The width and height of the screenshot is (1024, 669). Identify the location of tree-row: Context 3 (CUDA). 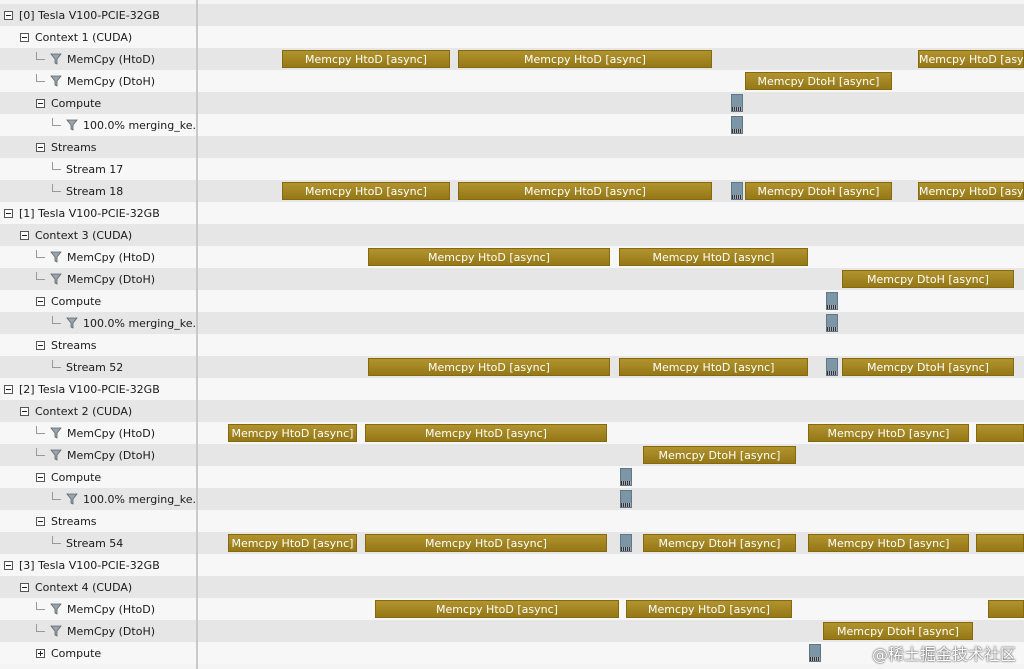
(98, 235).